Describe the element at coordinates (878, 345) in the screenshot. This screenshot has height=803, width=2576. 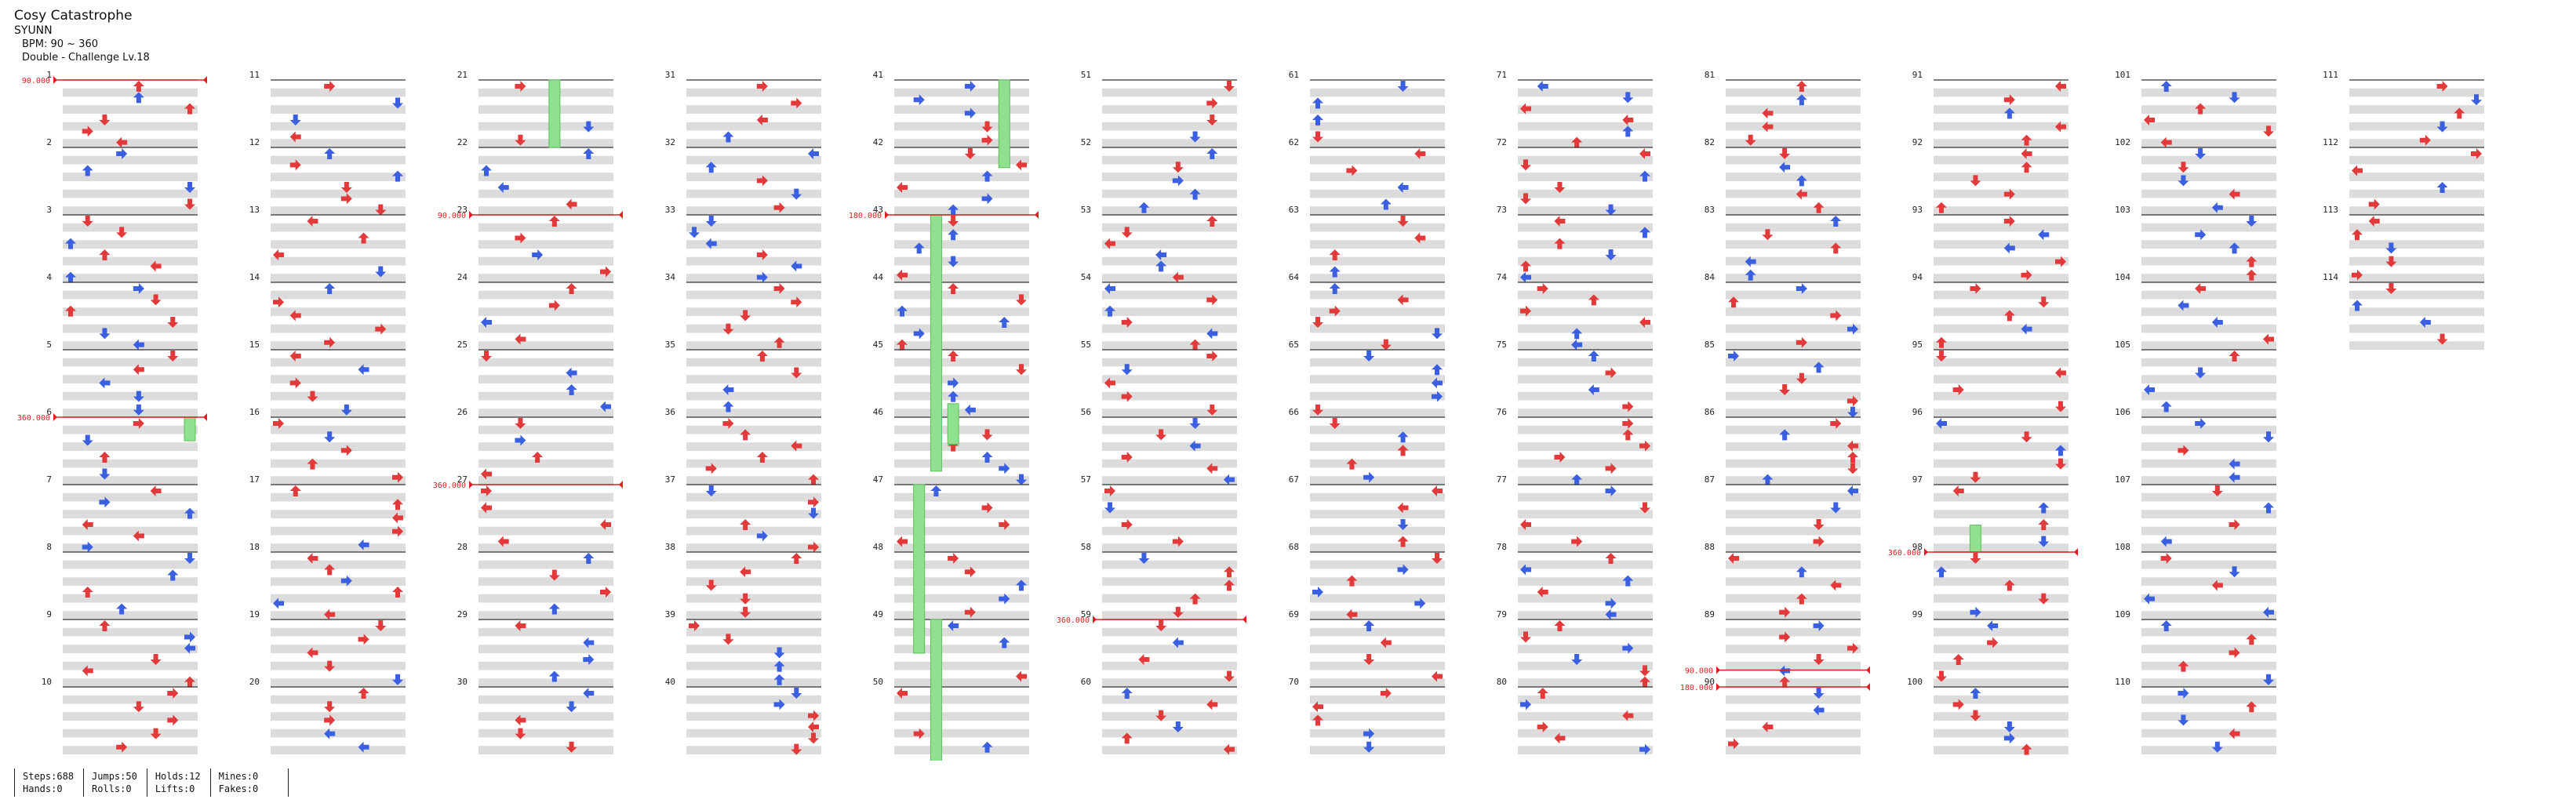
I see `measure-number: 45` at that location.